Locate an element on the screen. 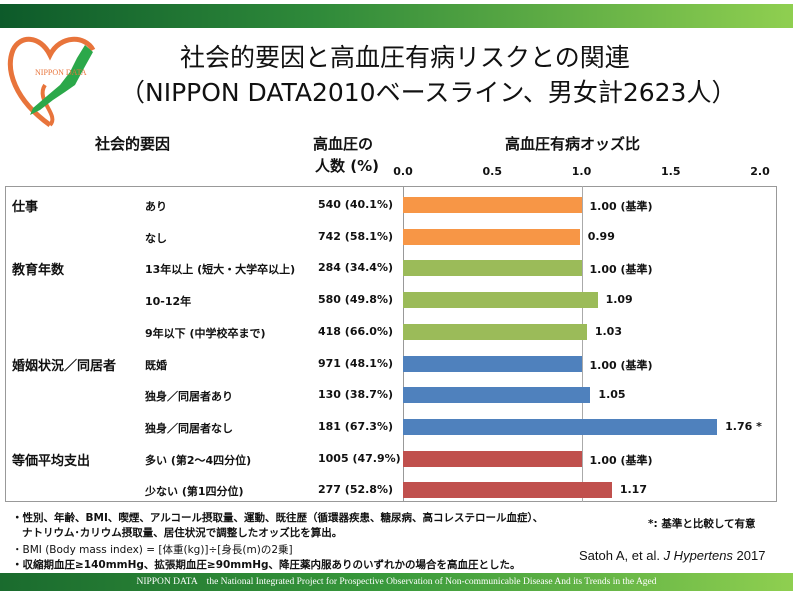 Image resolution: width=793 pixels, height=595 pixels. row-count: 181 (67.3%) is located at coordinates (356, 426).